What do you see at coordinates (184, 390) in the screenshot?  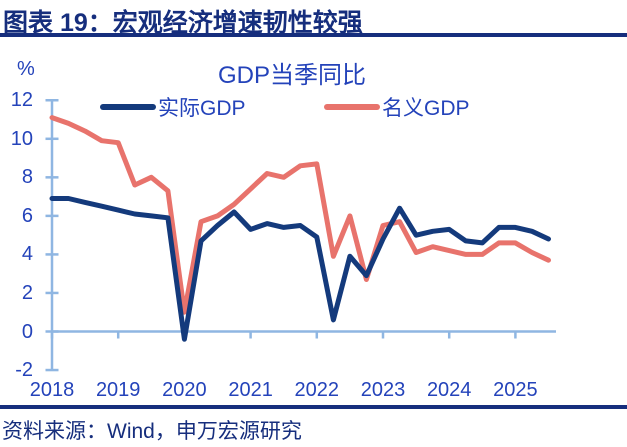 I see `x-tick-label: 2020` at bounding box center [184, 390].